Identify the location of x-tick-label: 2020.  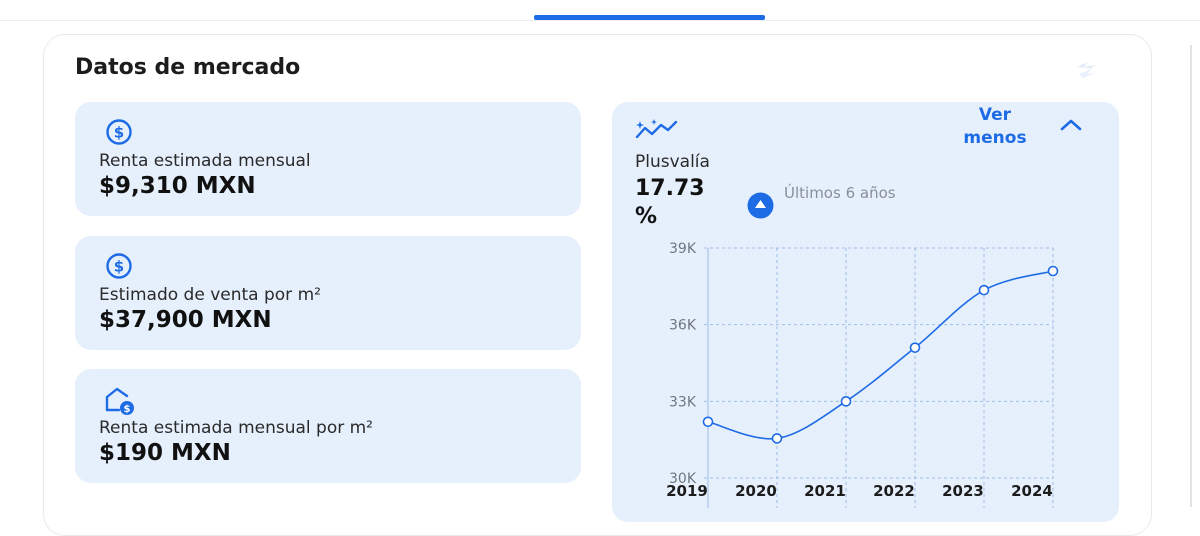
(756, 491).